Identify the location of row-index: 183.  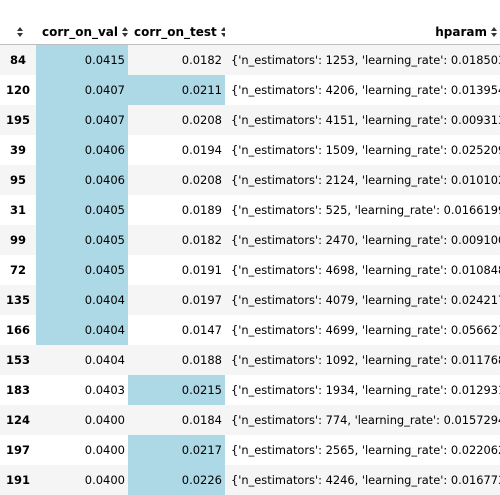
(17, 389).